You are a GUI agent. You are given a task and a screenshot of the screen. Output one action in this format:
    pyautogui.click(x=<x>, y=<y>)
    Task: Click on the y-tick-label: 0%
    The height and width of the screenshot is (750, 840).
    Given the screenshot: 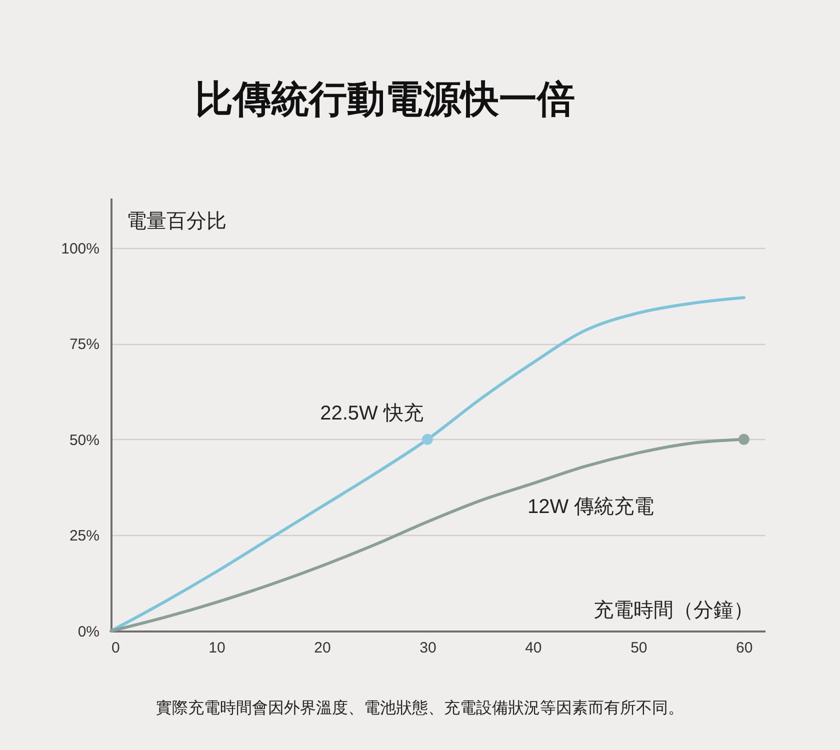 What is the action you would take?
    pyautogui.click(x=89, y=632)
    